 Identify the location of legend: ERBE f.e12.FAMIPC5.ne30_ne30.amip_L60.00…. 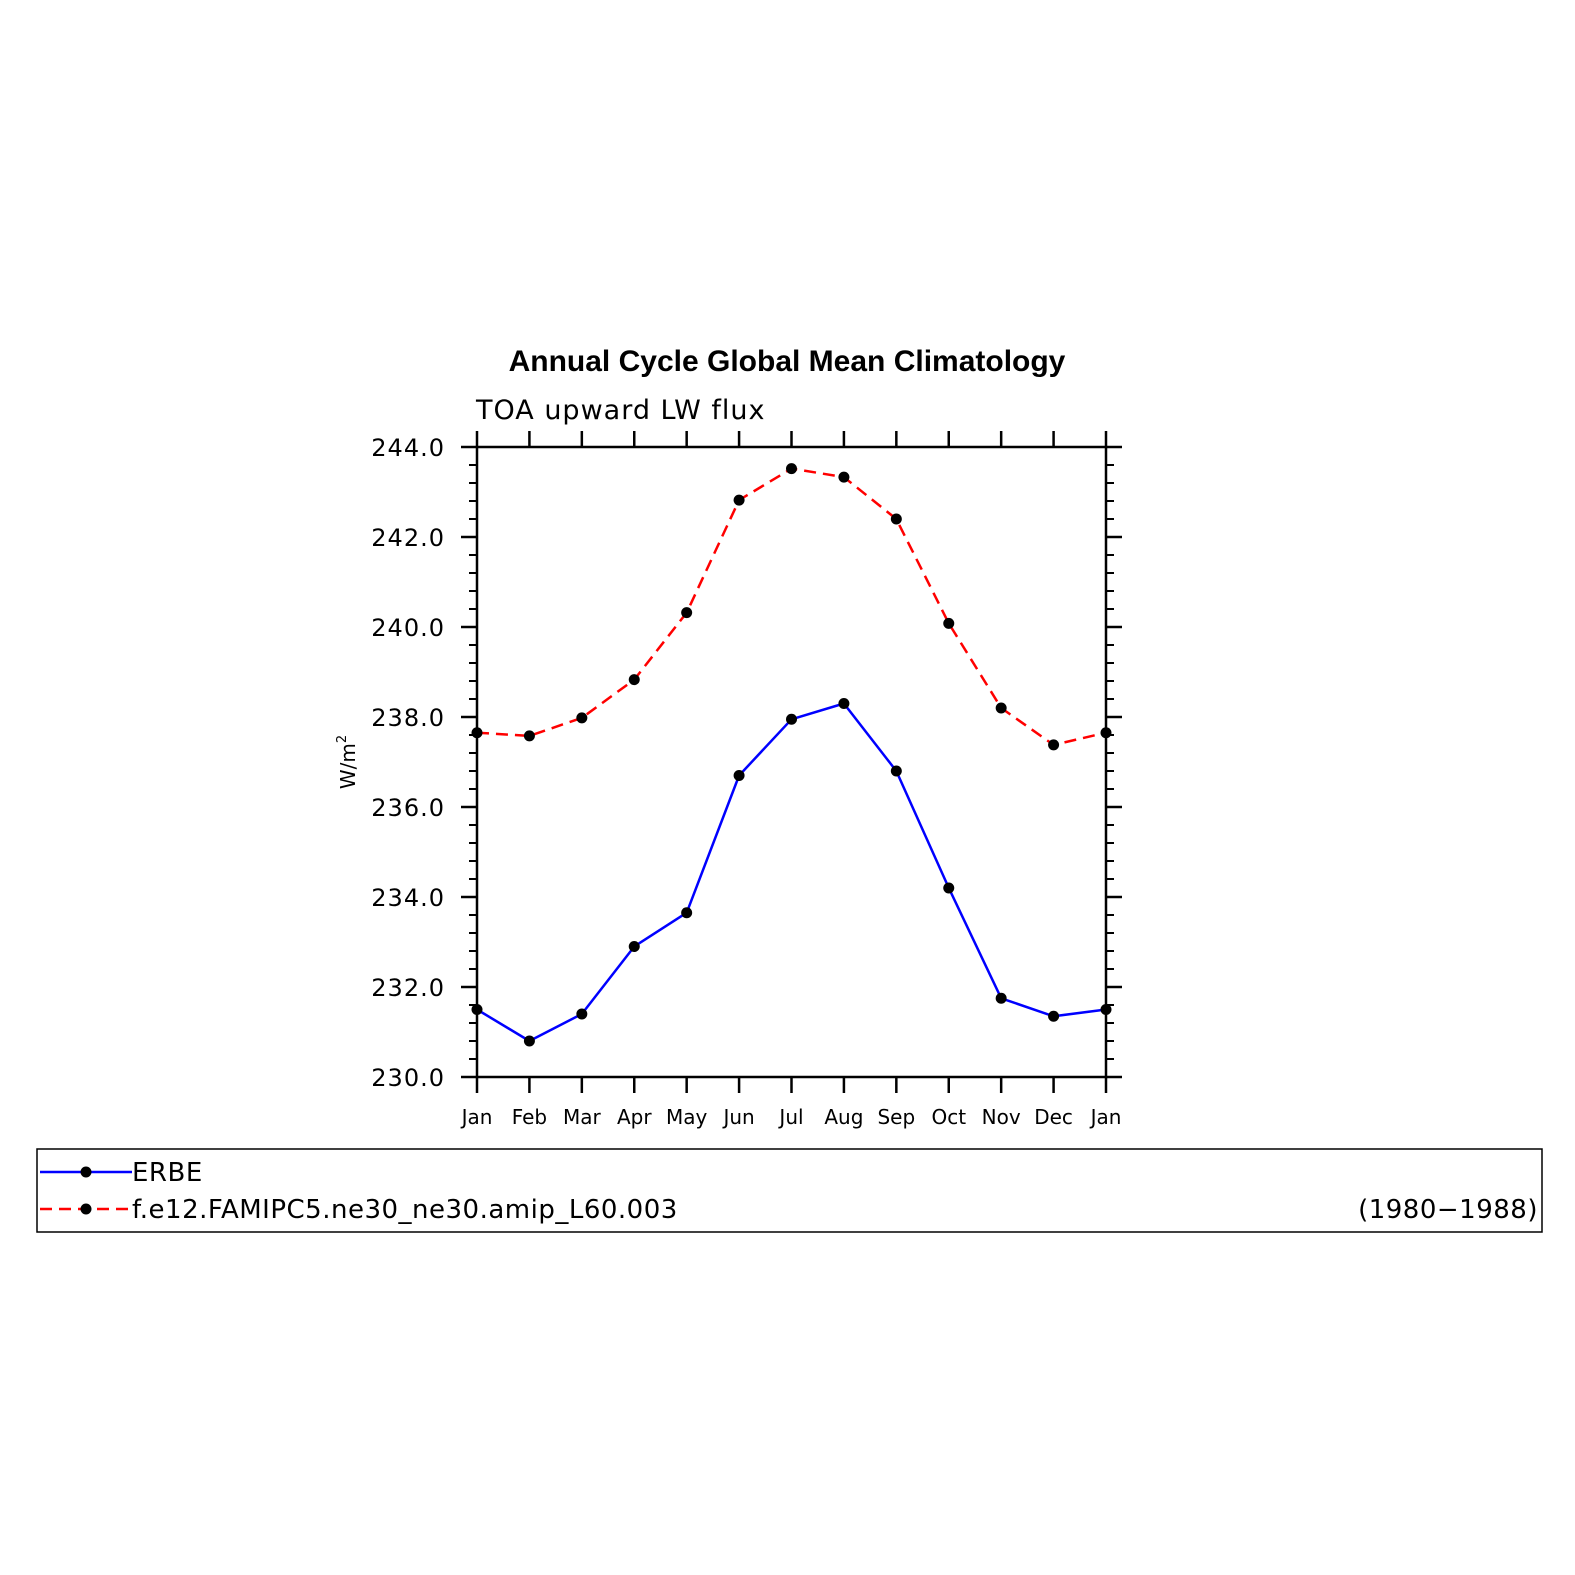
(789, 1190).